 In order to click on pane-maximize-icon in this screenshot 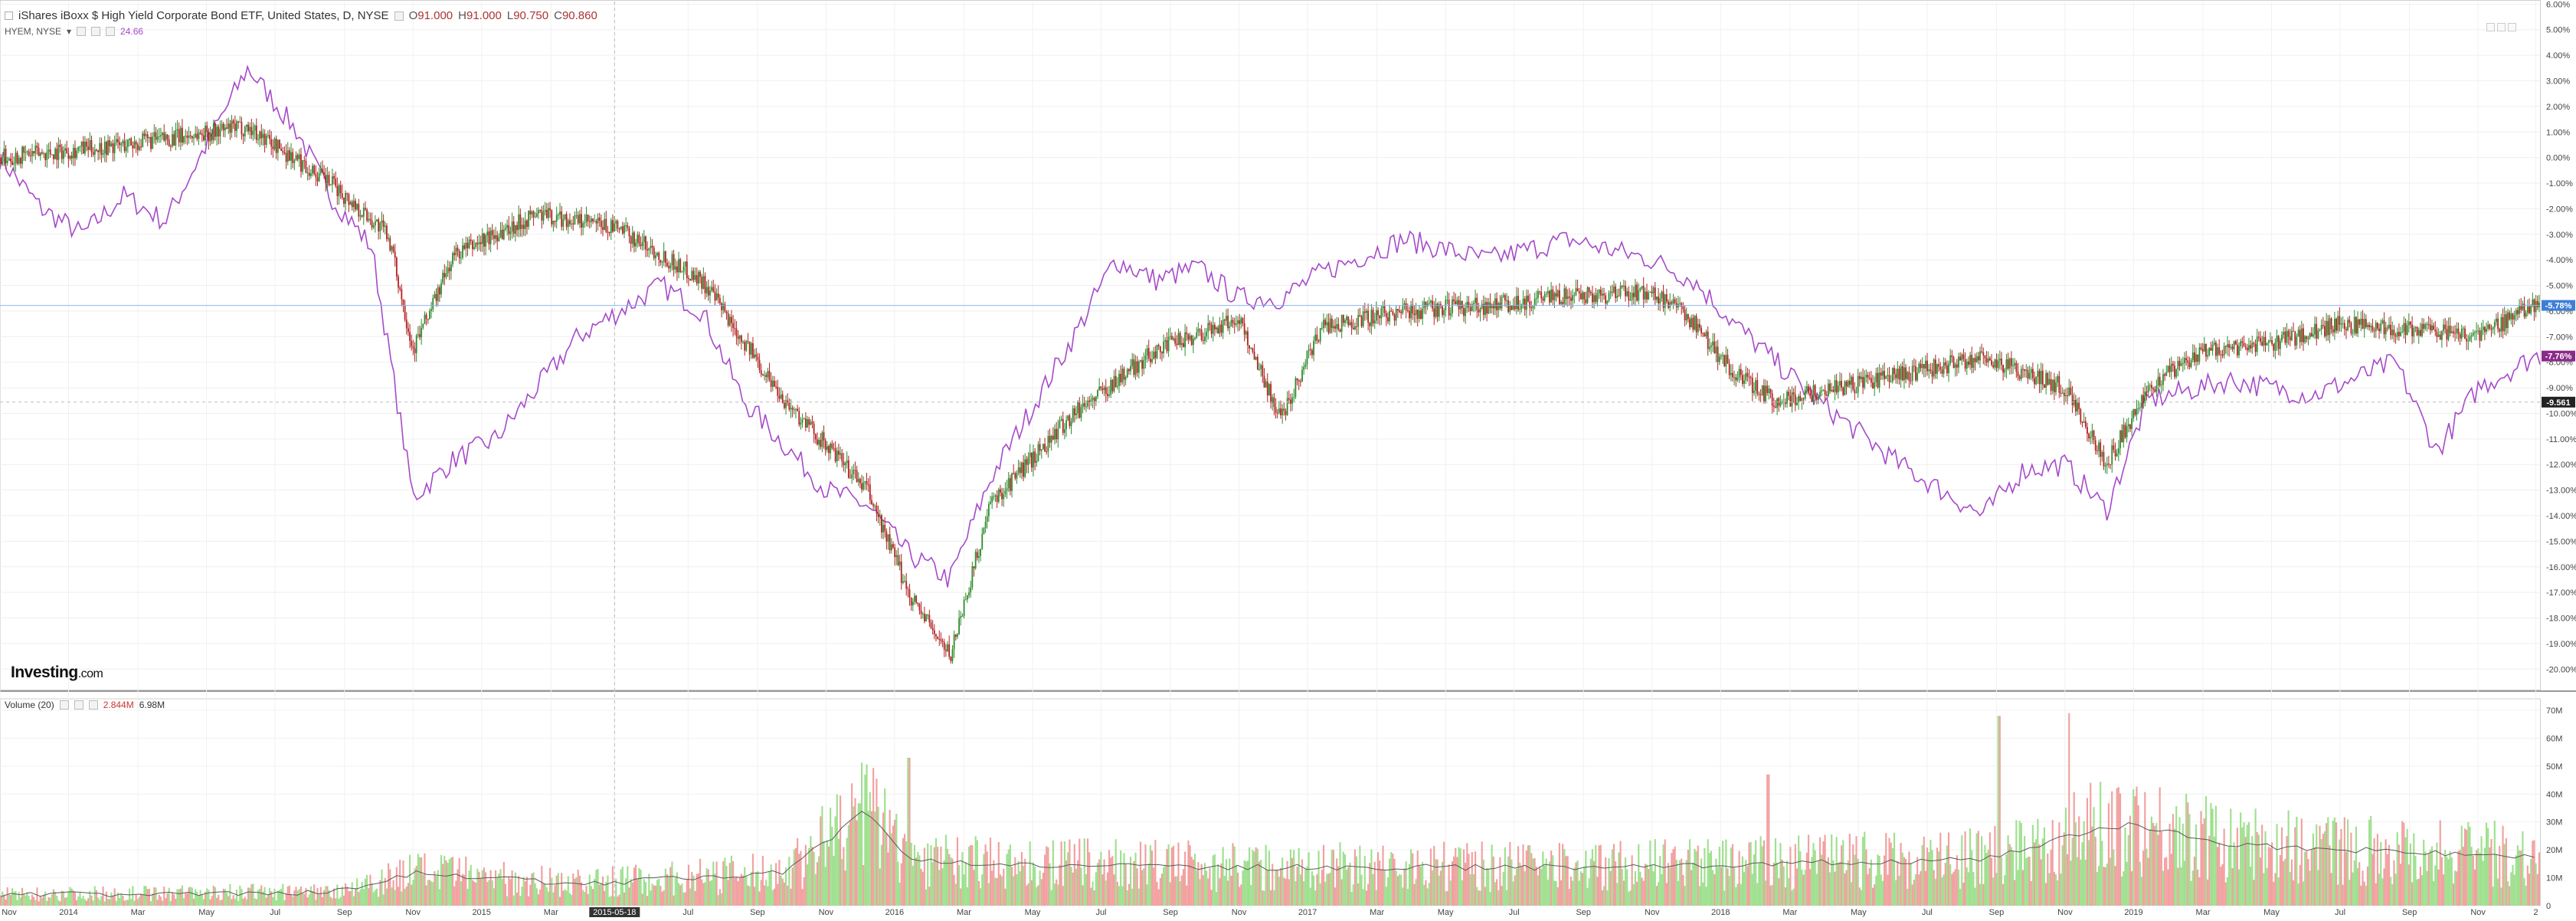, I will do `click(2501, 27)`.